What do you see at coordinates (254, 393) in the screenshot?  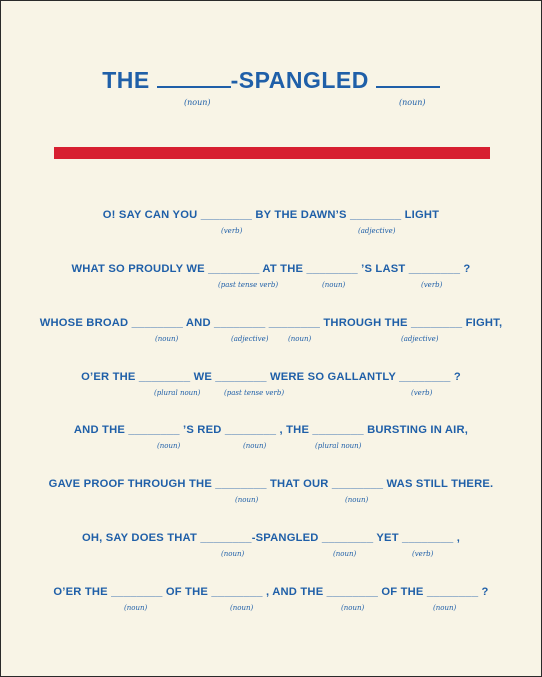 I see `line-4-hint-2: (past tense verb)` at bounding box center [254, 393].